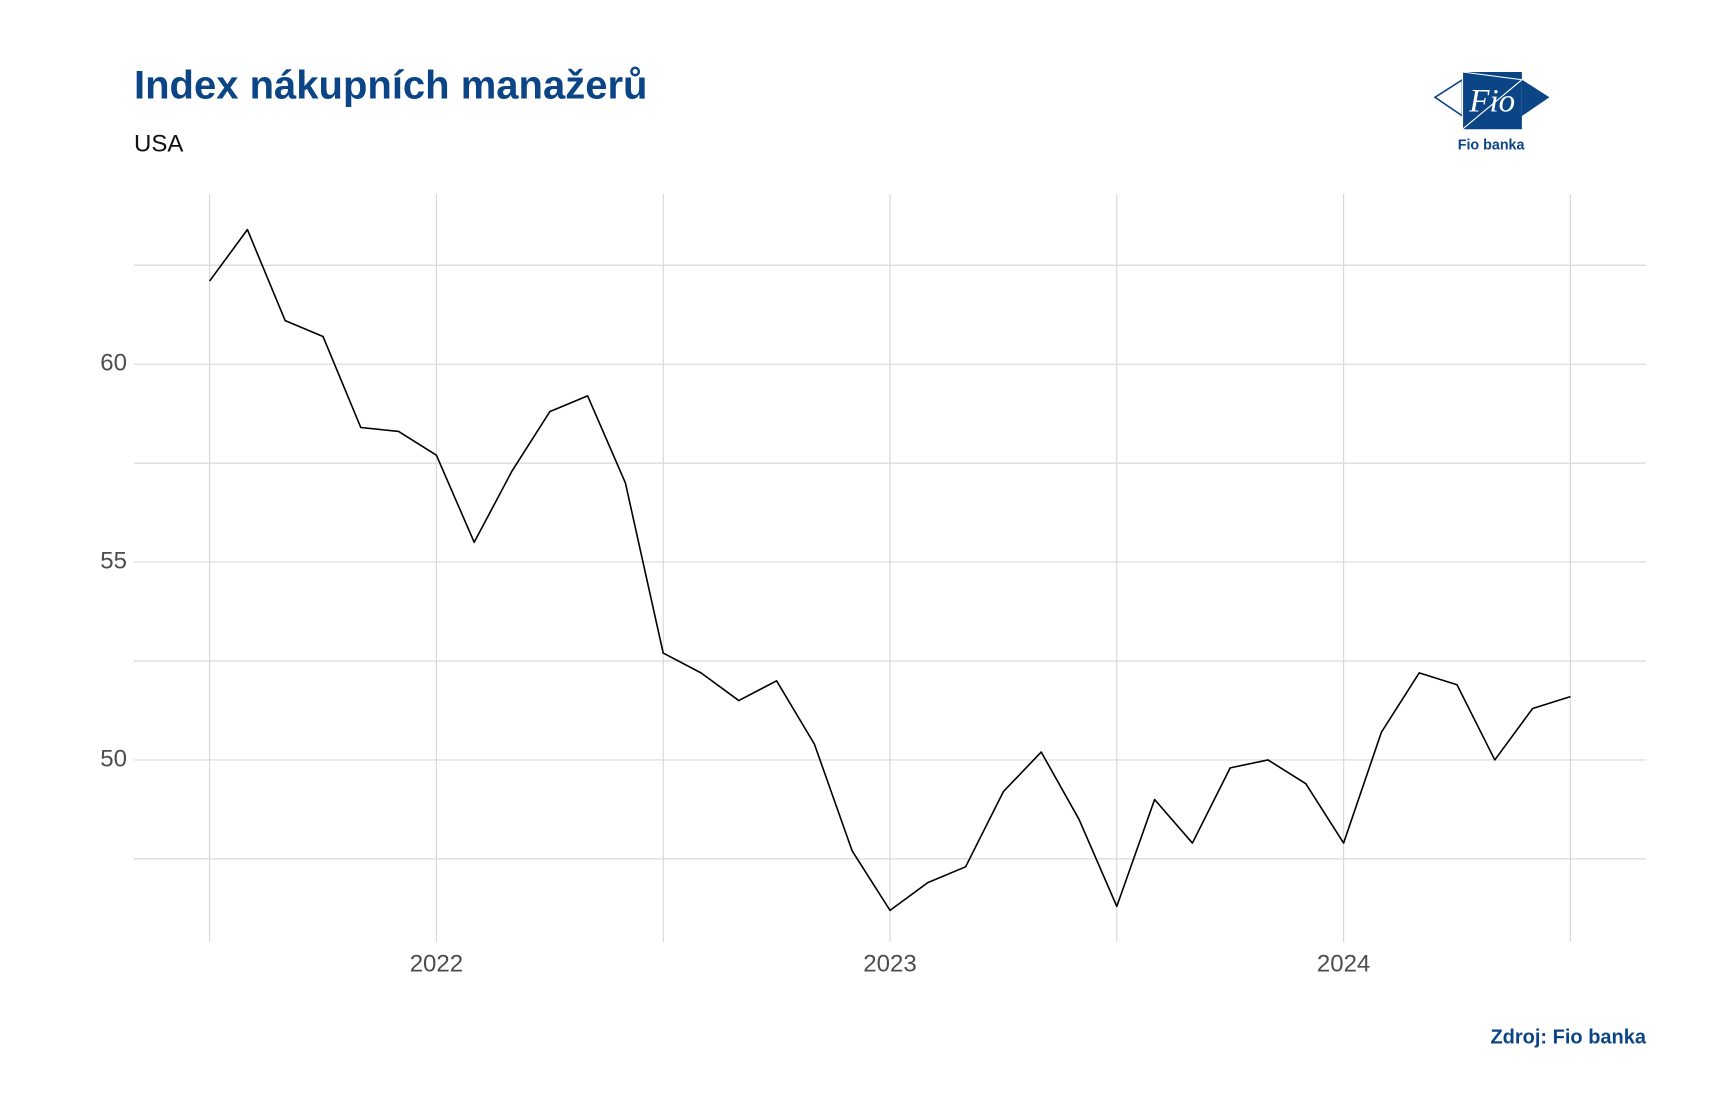  What do you see at coordinates (158, 143) in the screenshot?
I see `chart-subtitle: USA` at bounding box center [158, 143].